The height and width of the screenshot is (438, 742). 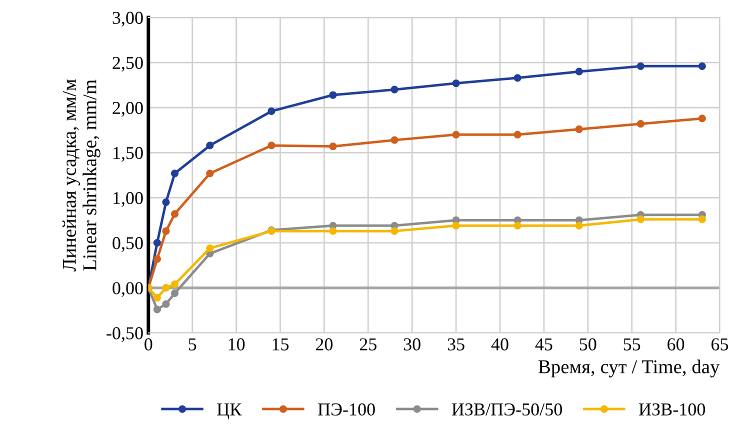 What do you see at coordinates (236, 344) in the screenshot?
I see `x-tick-label: 10` at bounding box center [236, 344].